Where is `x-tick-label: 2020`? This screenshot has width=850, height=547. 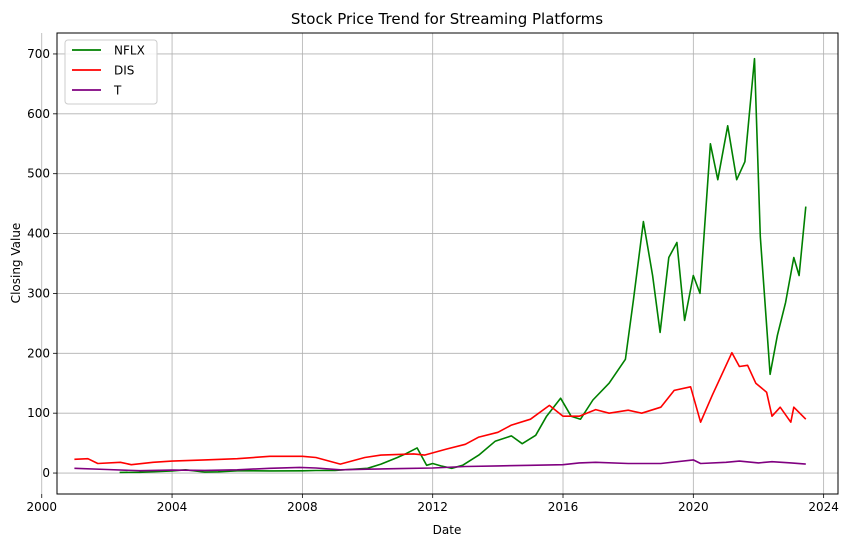 x-tick-label: 2020 is located at coordinates (693, 507).